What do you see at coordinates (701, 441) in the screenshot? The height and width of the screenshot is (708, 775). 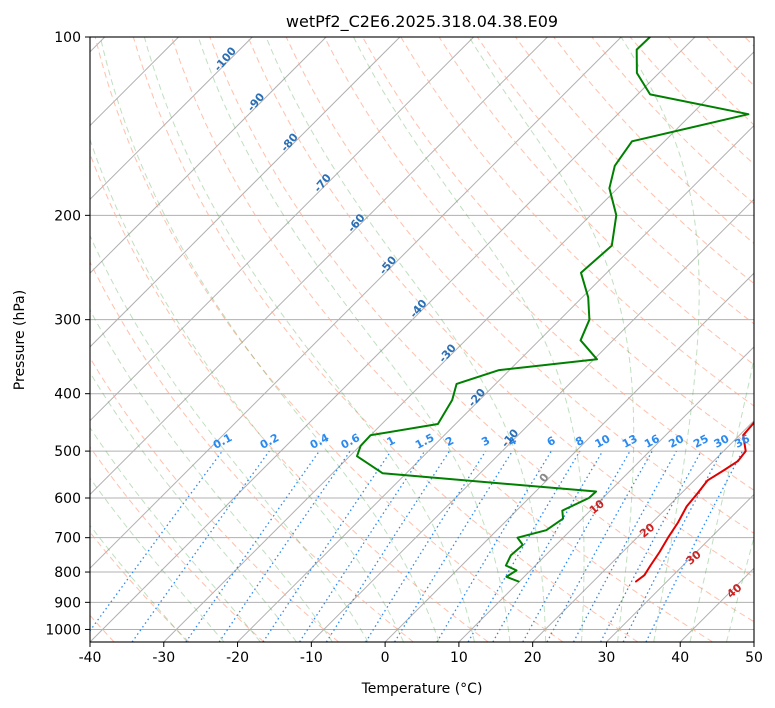 I see `mixing-ratio-label: 25` at bounding box center [701, 441].